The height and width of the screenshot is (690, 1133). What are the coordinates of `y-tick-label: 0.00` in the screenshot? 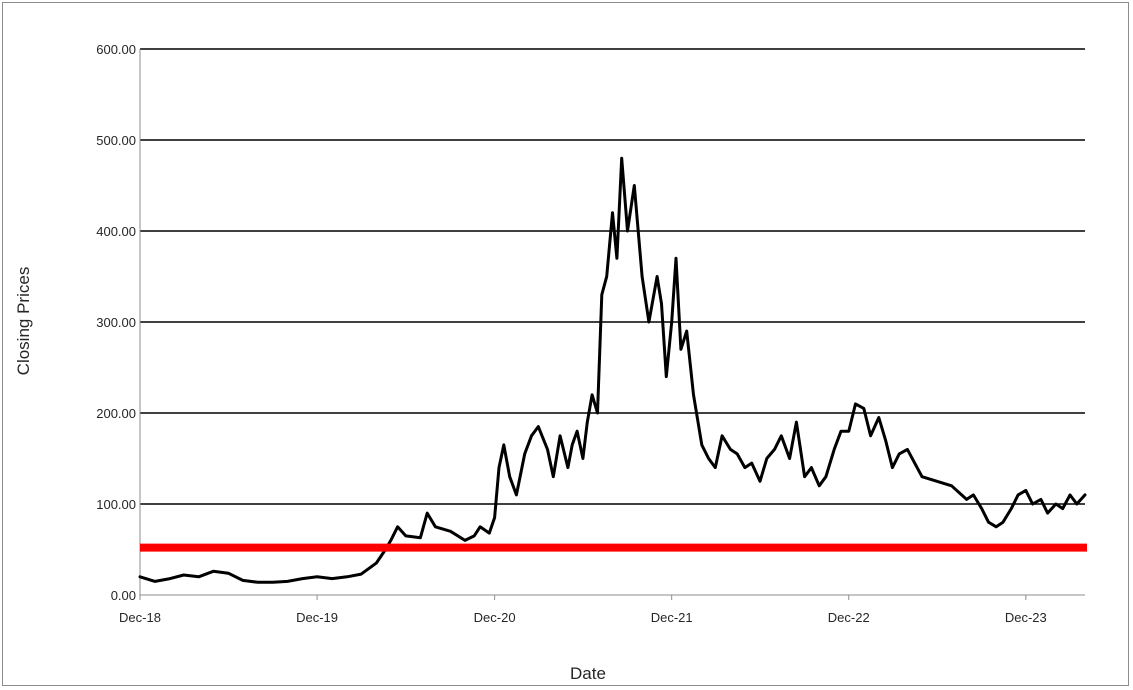 It's located at (123, 595).